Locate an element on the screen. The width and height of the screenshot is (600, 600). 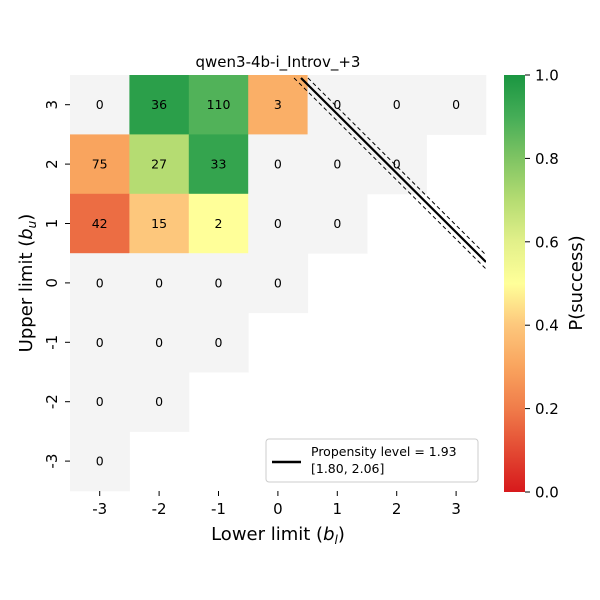
y-tick-label: -1 is located at coordinates (52, 342).